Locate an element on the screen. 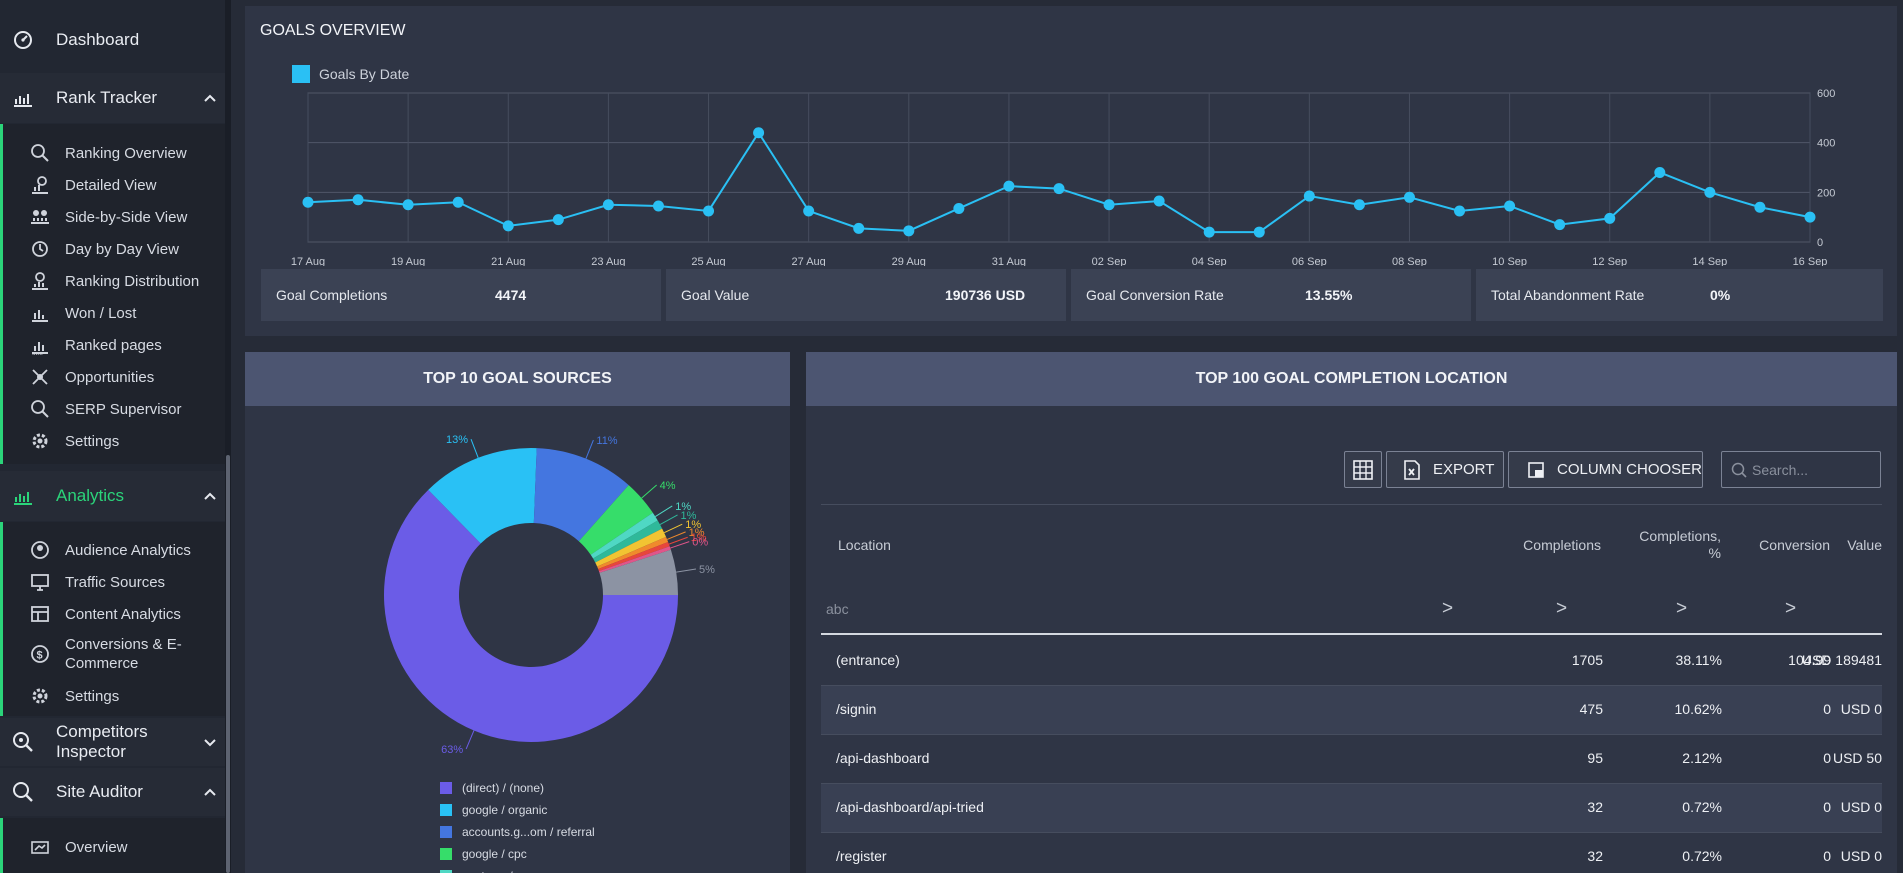  sidebar-item-analytics-settings: Settings is located at coordinates (114, 696).